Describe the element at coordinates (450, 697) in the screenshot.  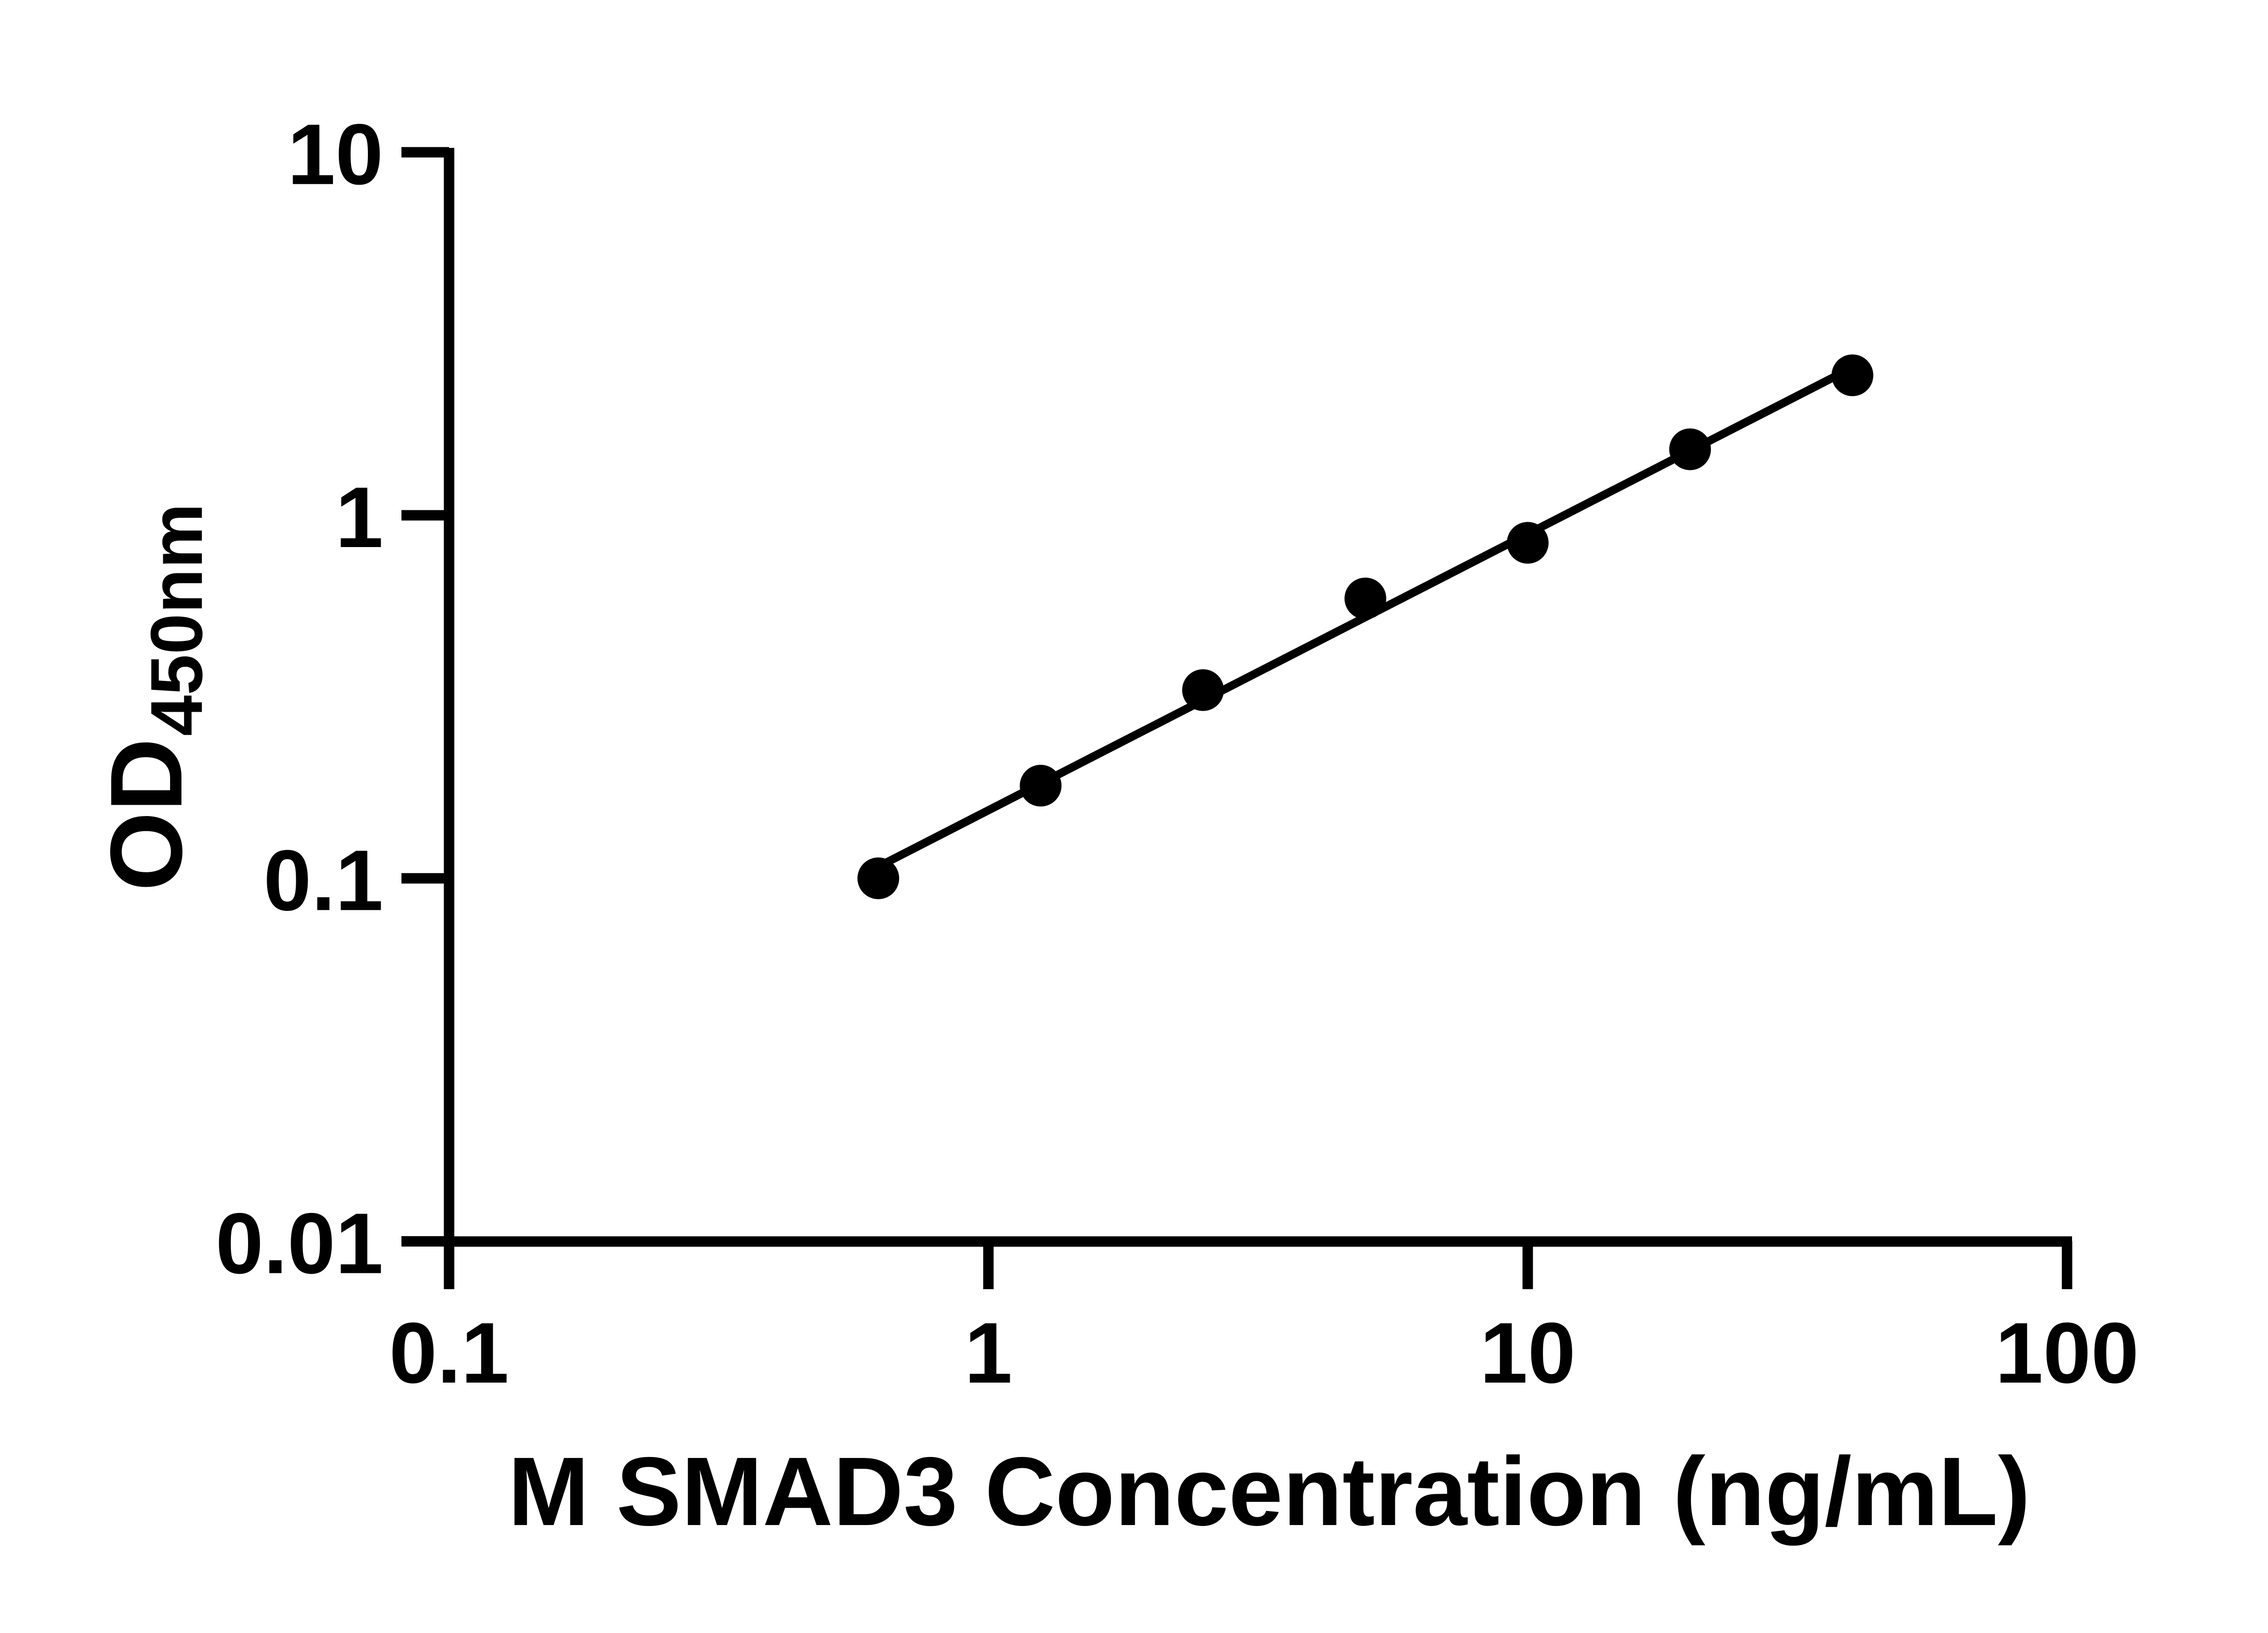
I see `y-axis-line` at that location.